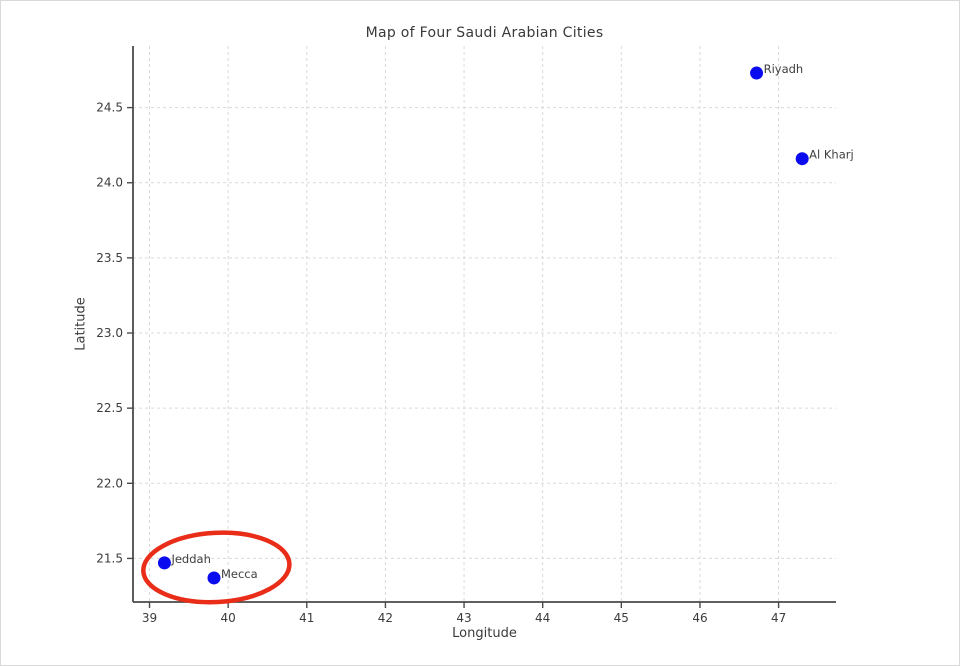  What do you see at coordinates (802, 159) in the screenshot?
I see `data-point-al-kharj` at bounding box center [802, 159].